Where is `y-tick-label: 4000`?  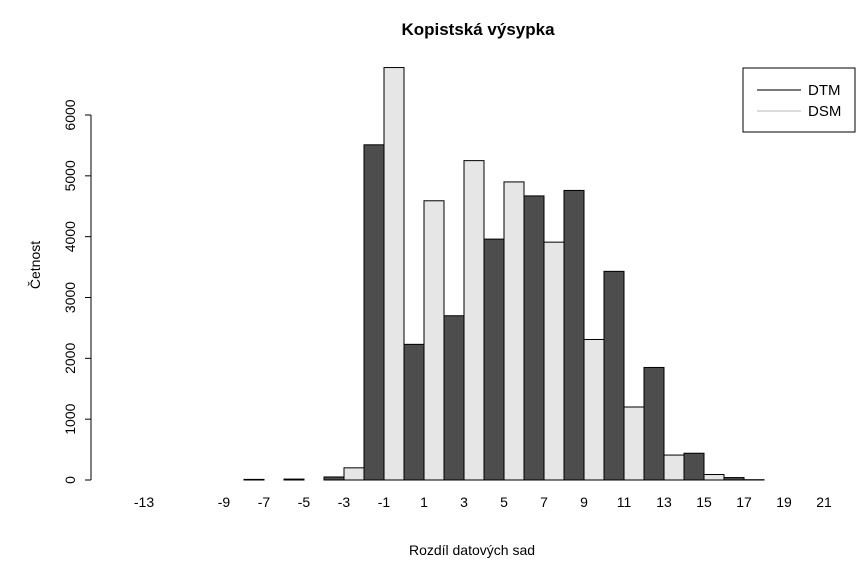
y-tick-label: 4000 is located at coordinates (70, 236).